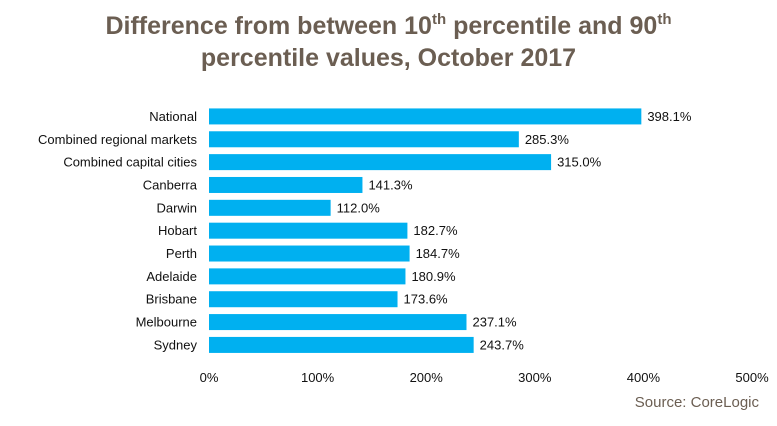 Image resolution: width=777 pixels, height=426 pixels. What do you see at coordinates (388, 58) in the screenshot?
I see `title-line-2: percentile values, October 2017` at bounding box center [388, 58].